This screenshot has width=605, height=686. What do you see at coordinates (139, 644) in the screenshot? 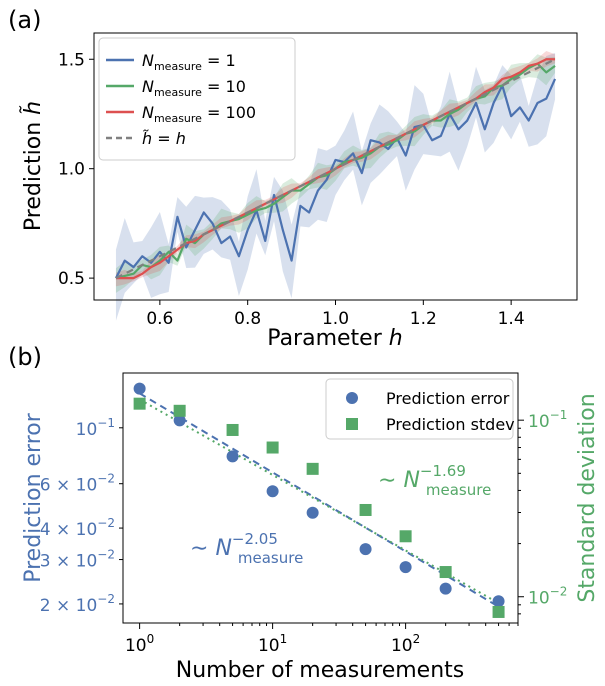
I see `b-x-tick-label: 10⁰` at bounding box center [139, 644].